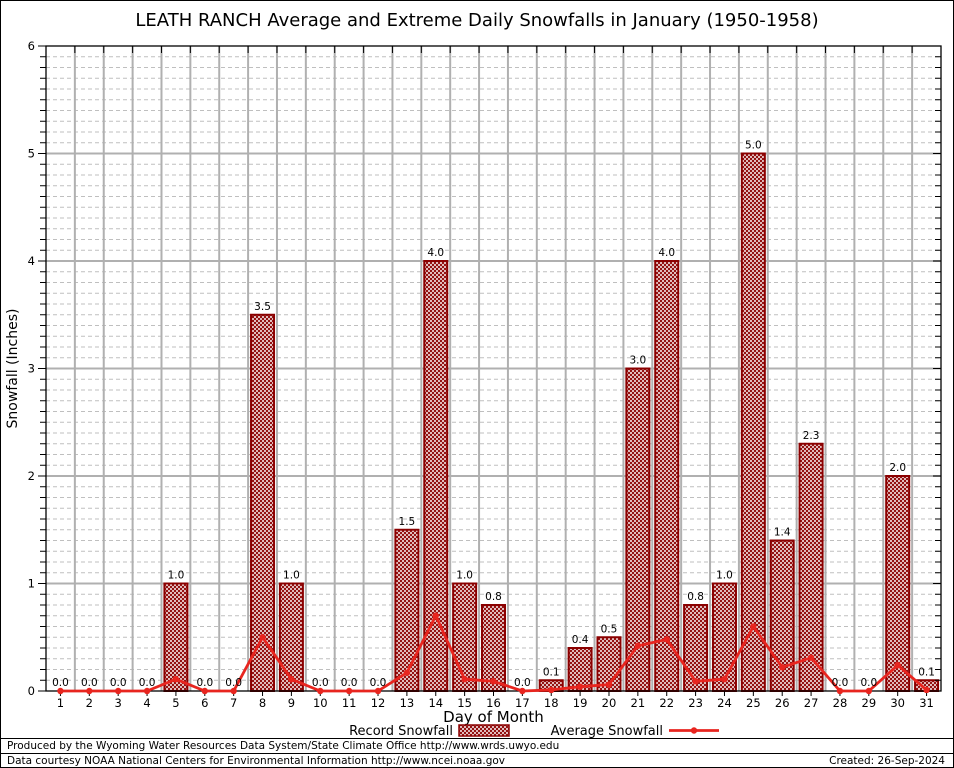 Image resolution: width=954 pixels, height=768 pixels. What do you see at coordinates (522, 703) in the screenshot?
I see `x-tick-label-17: 17` at bounding box center [522, 703].